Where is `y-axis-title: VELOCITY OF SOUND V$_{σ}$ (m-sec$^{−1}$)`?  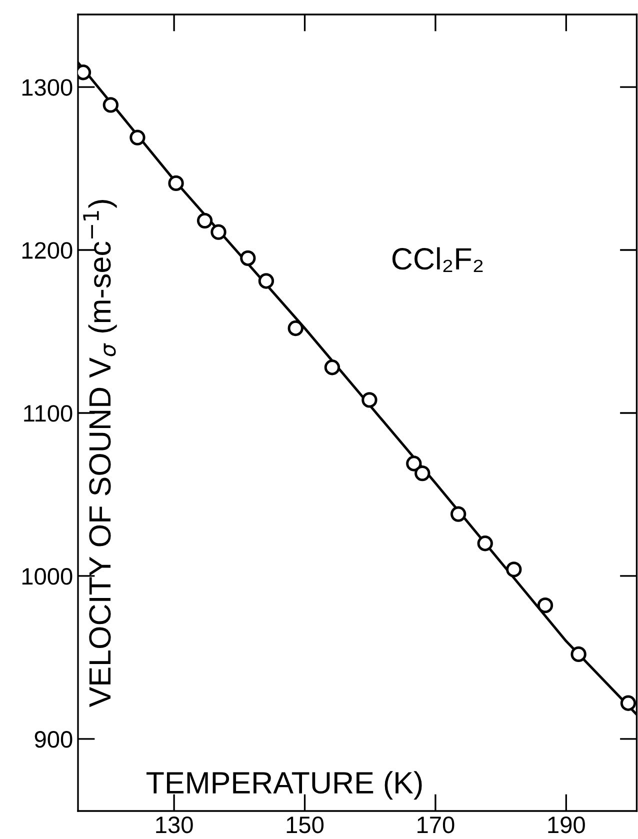 y-axis-title: VELOCITY OF SOUND V$_{σ}$ (m-sec$^{−1}$) is located at coordinates (100, 454).